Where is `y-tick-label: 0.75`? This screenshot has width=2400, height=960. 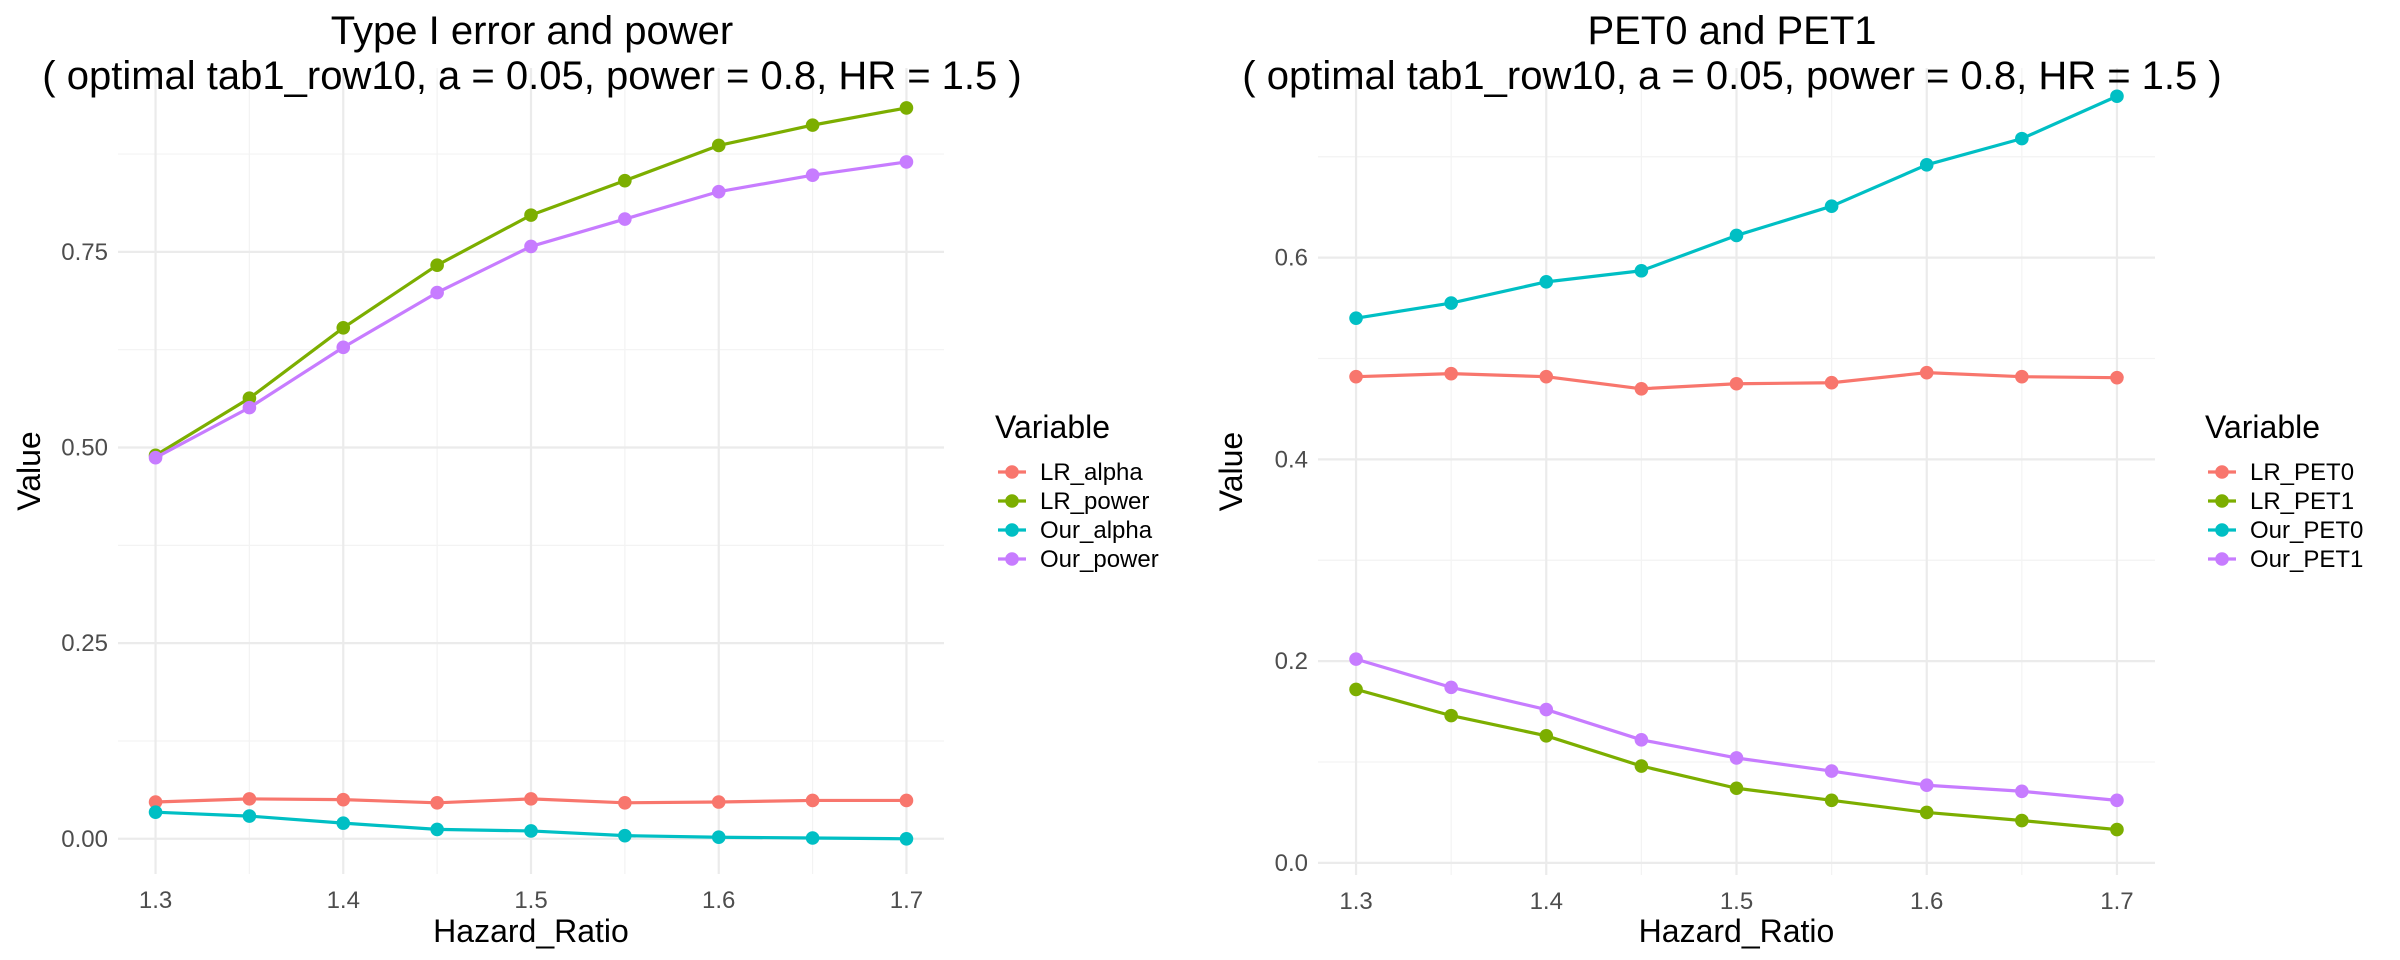 y-tick-label: 0.75 is located at coordinates (84, 252).